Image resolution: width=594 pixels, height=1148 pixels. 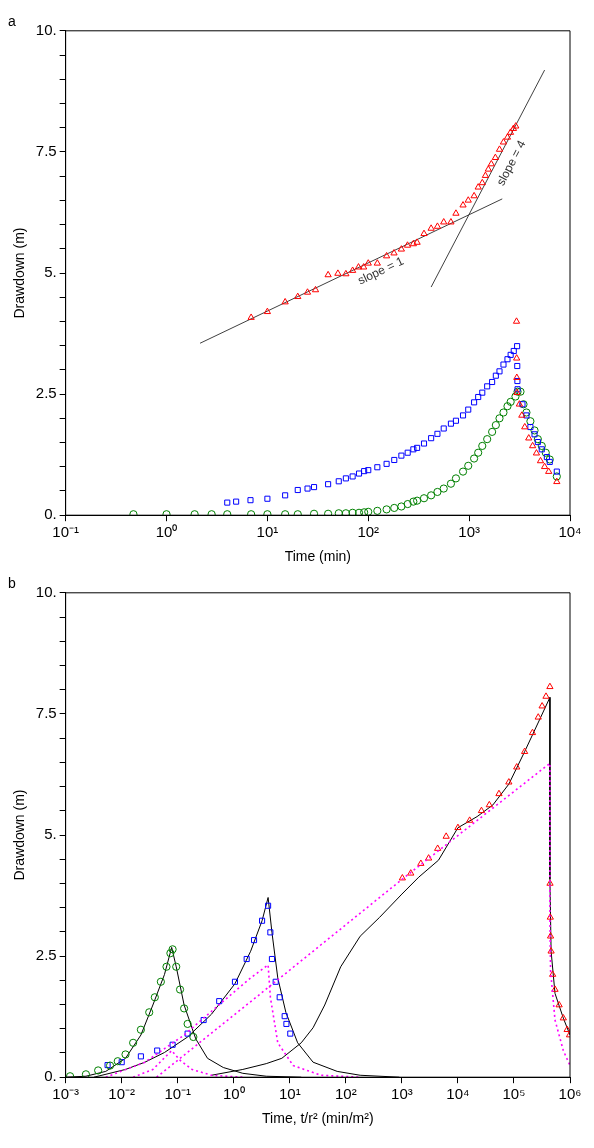 What do you see at coordinates (318, 556) in the screenshot?
I see `x-axis-title: Time (min)` at bounding box center [318, 556].